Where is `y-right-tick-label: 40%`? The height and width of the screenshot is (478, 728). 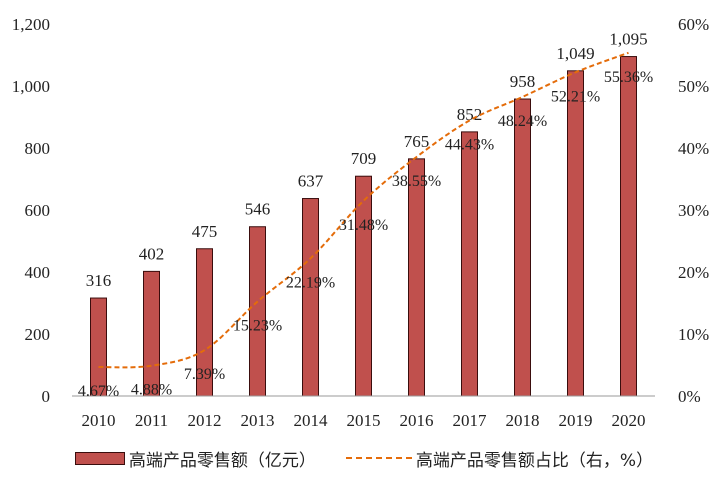 y-right-tick-label: 40% is located at coordinates (693, 148).